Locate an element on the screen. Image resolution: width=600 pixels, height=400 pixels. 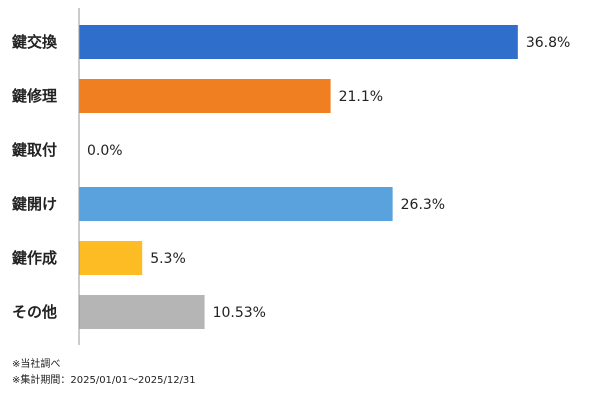
source-note: ※当社調べ is located at coordinates (36, 364).